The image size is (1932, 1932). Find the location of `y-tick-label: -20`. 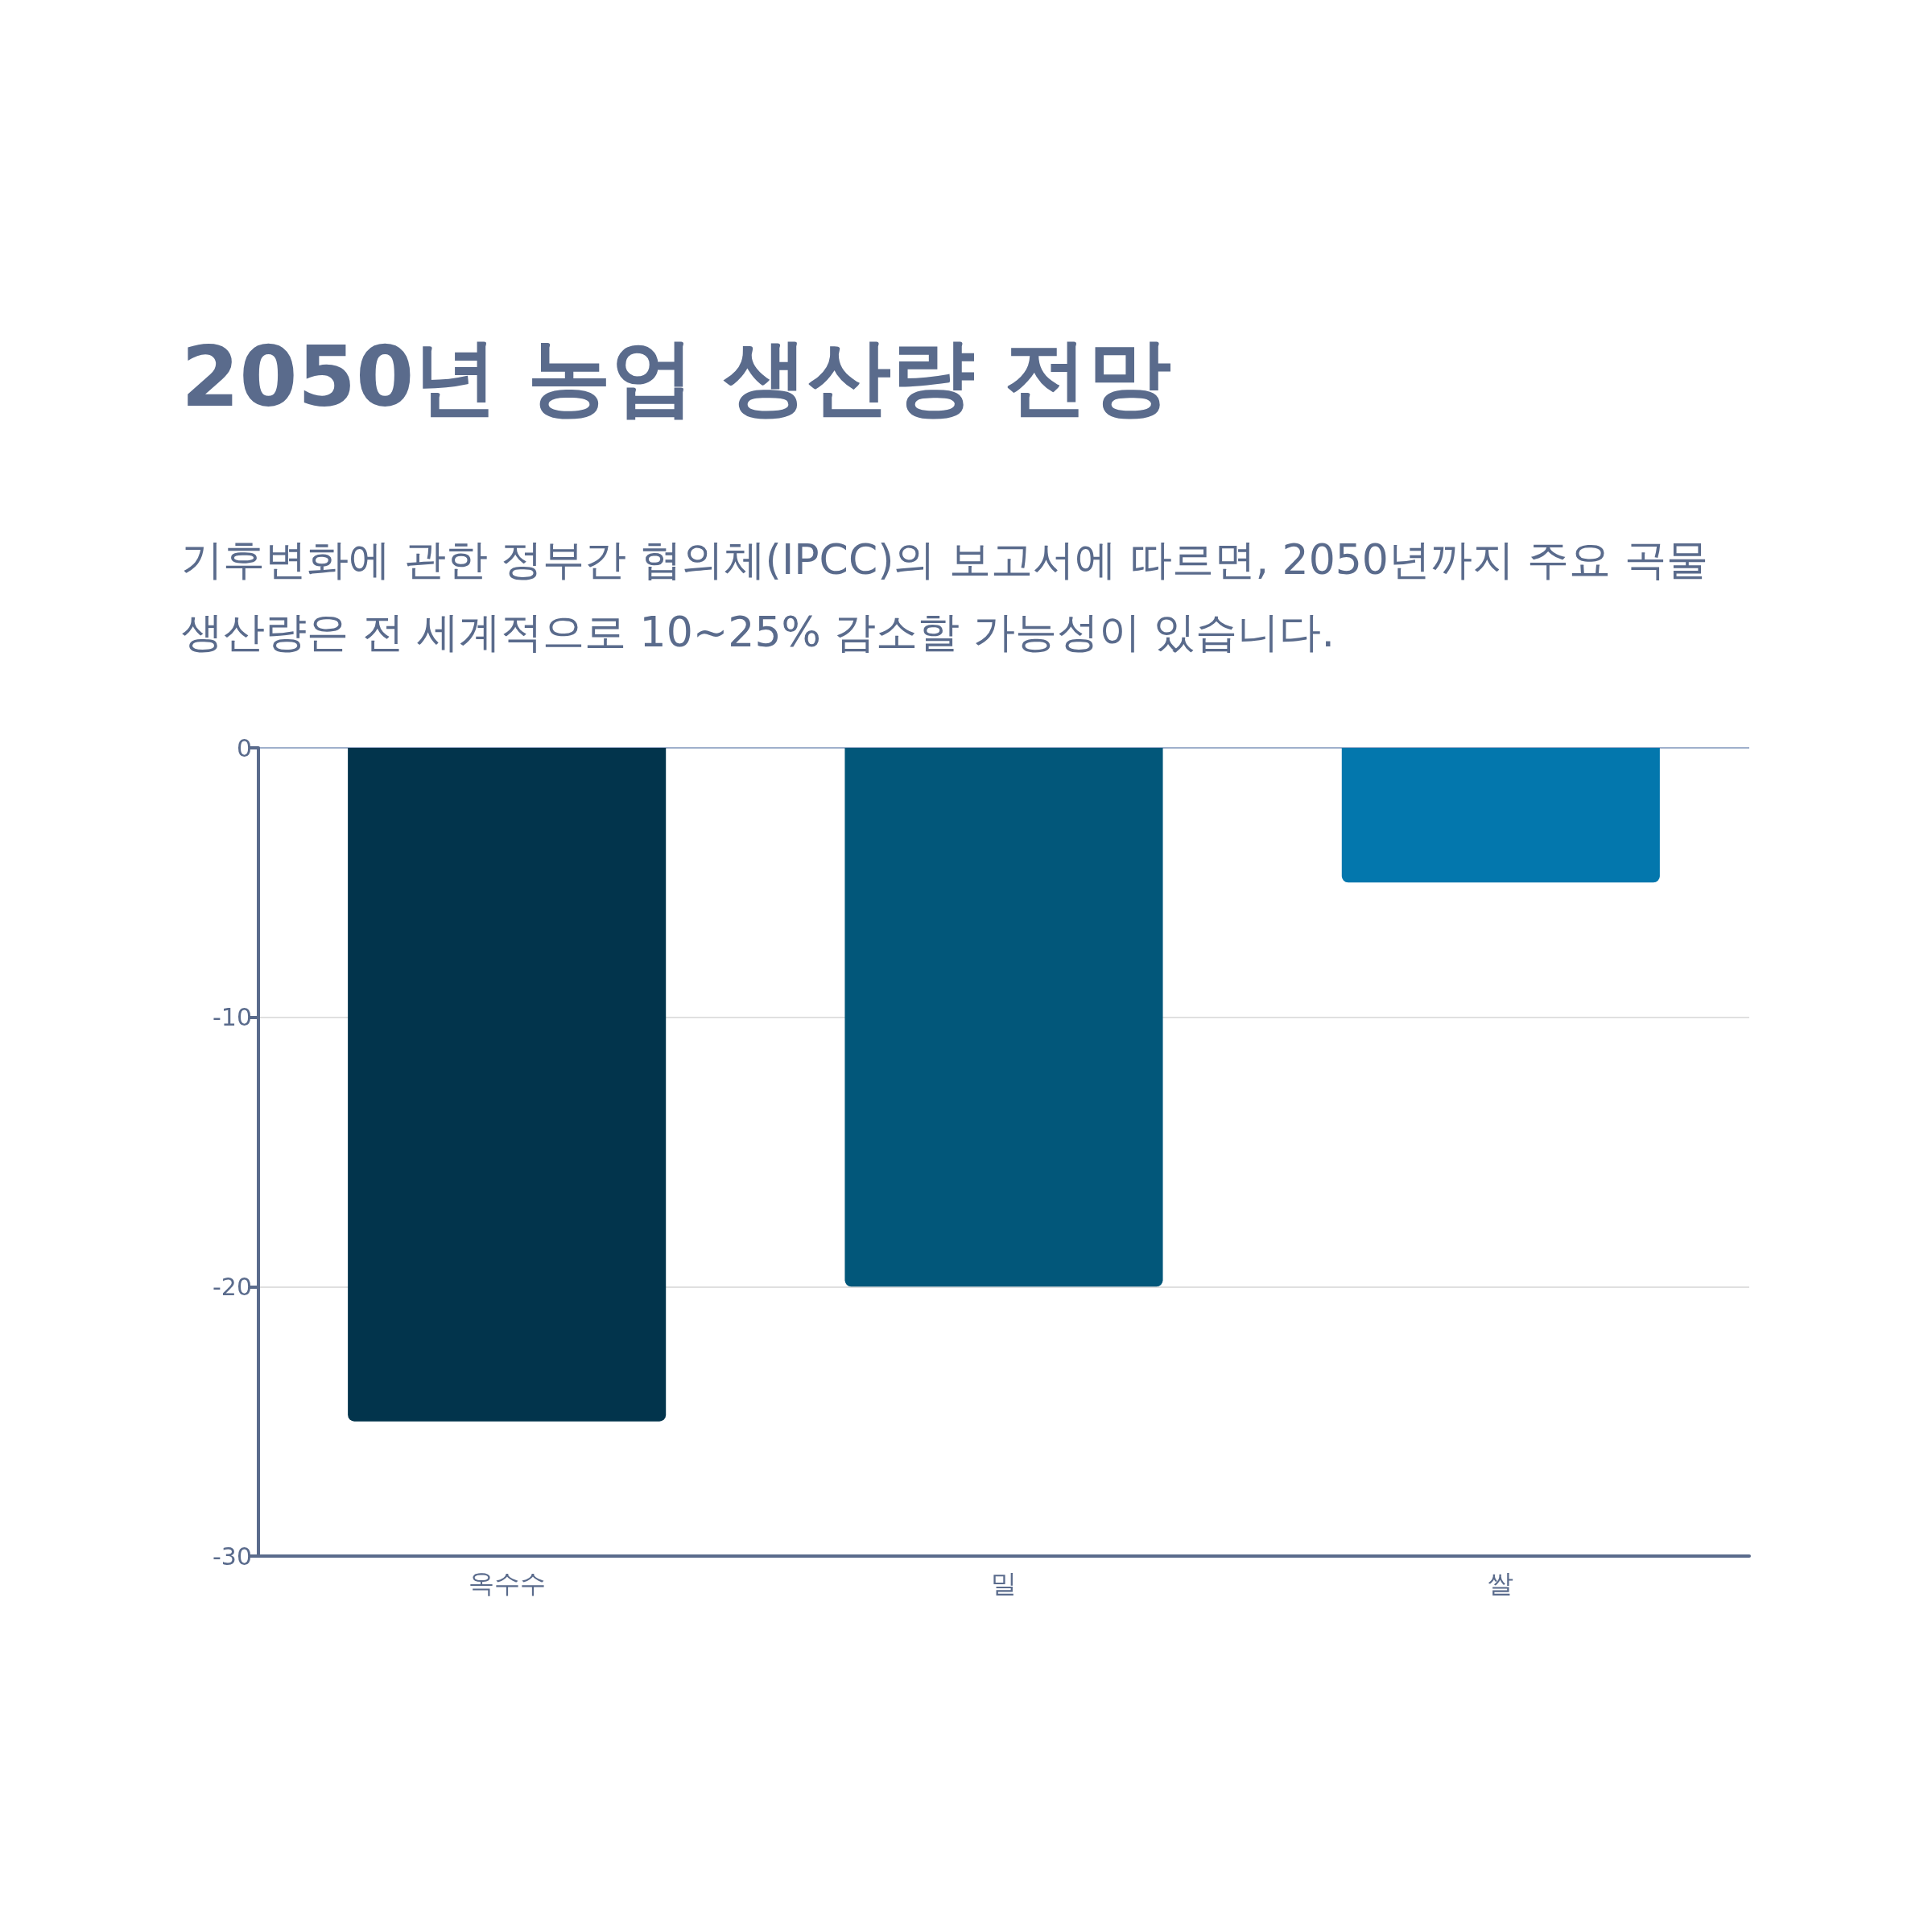

y-tick-label: -20 is located at coordinates (232, 1286).